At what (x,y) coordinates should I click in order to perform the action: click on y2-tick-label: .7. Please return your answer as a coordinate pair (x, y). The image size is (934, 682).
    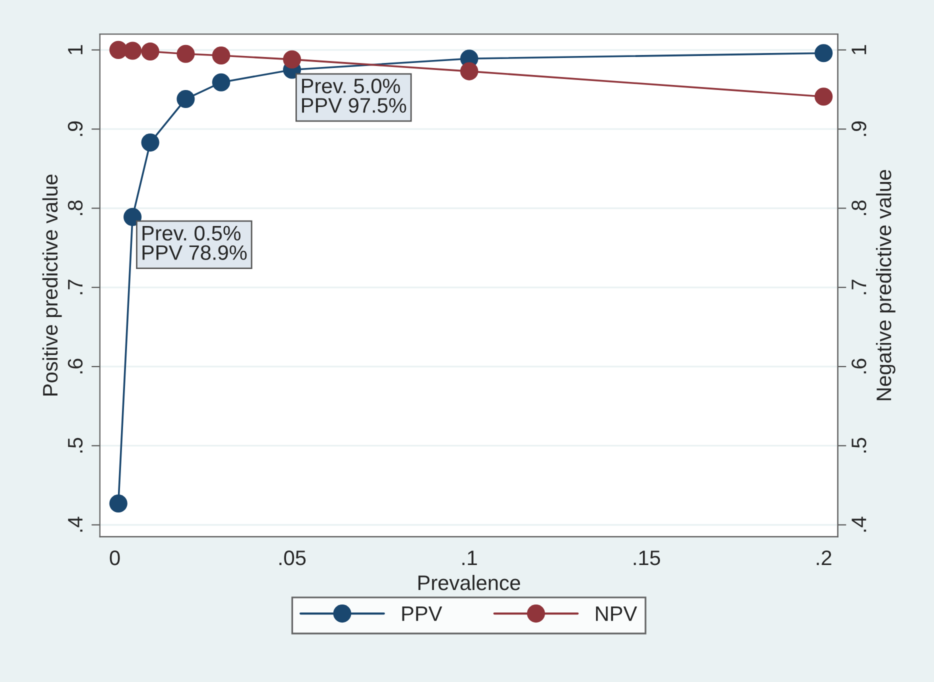
    Looking at the image, I should click on (859, 287).